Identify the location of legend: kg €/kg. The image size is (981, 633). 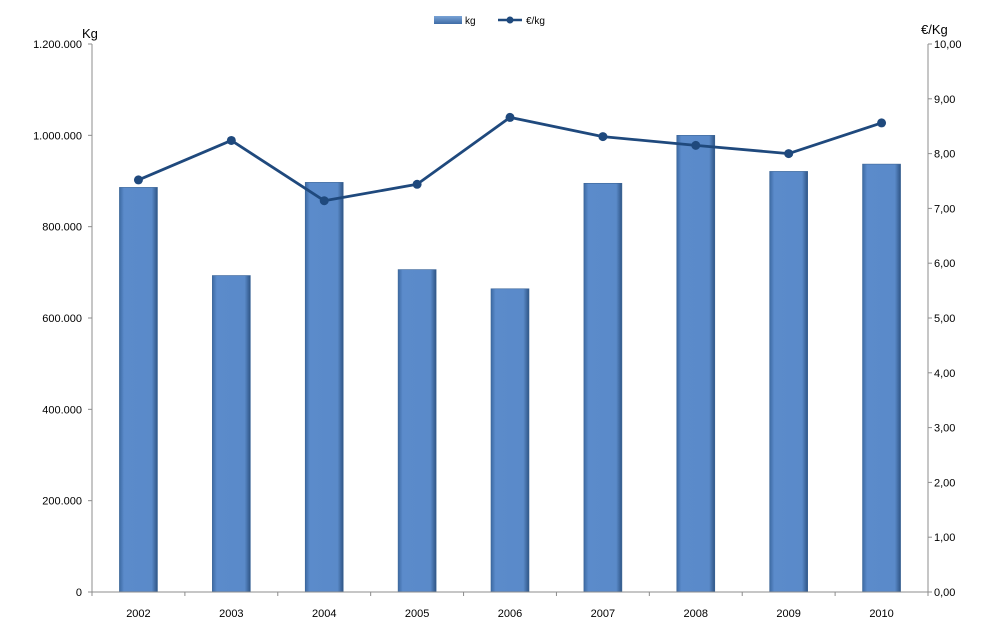
(489, 21).